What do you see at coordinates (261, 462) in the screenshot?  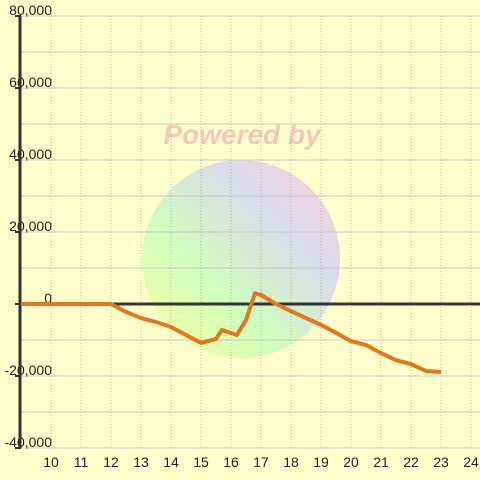 I see `x-tick-label: 17` at bounding box center [261, 462].